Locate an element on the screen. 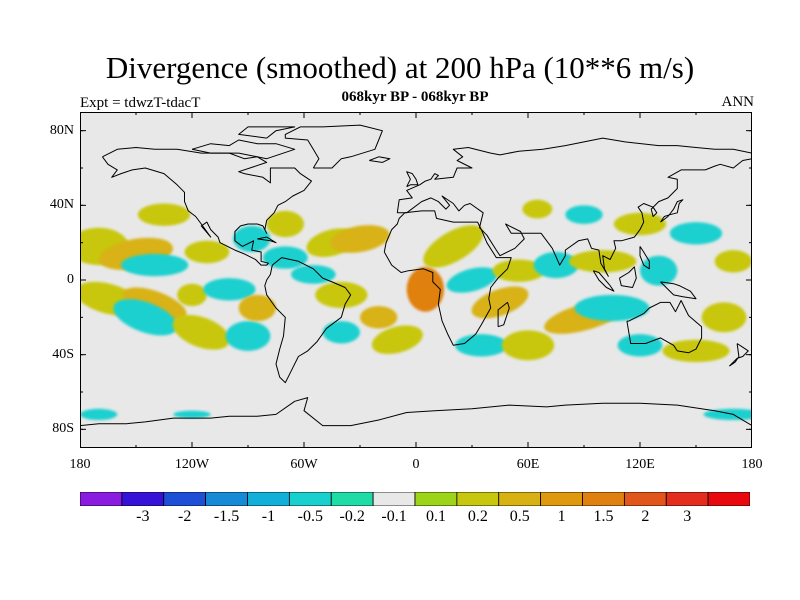  colorbar-label: -3 is located at coordinates (143, 516).